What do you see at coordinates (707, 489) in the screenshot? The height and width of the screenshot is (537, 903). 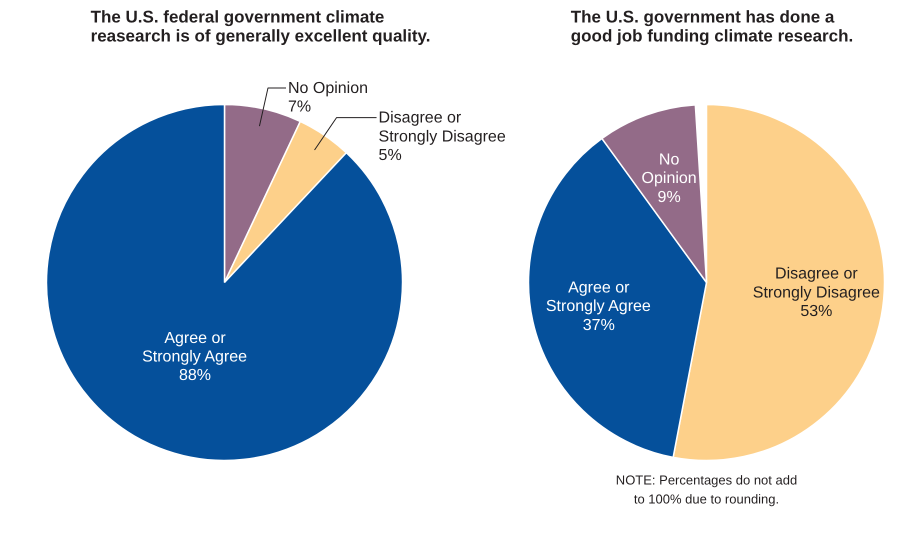 I see `text: NOTE: Percentages do not add to 100% due to rounding.` at bounding box center [707, 489].